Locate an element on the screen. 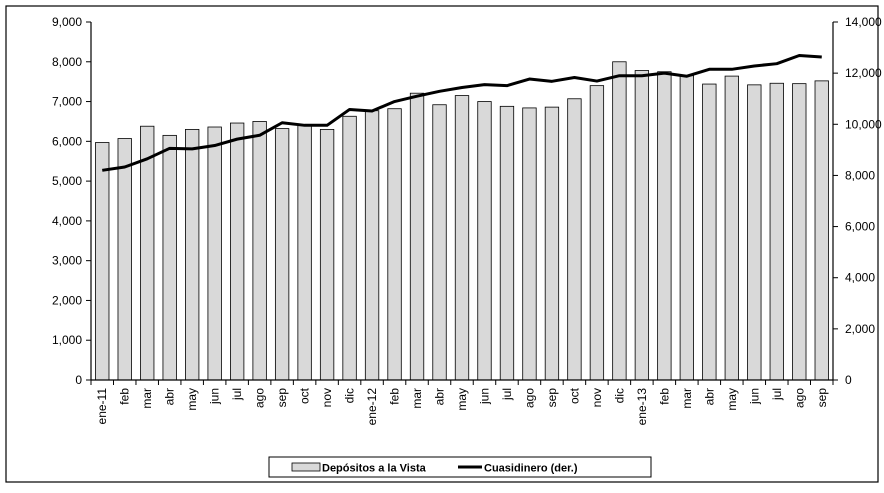  legend-label-bars: Depósitos a la Vista is located at coordinates (374, 469).